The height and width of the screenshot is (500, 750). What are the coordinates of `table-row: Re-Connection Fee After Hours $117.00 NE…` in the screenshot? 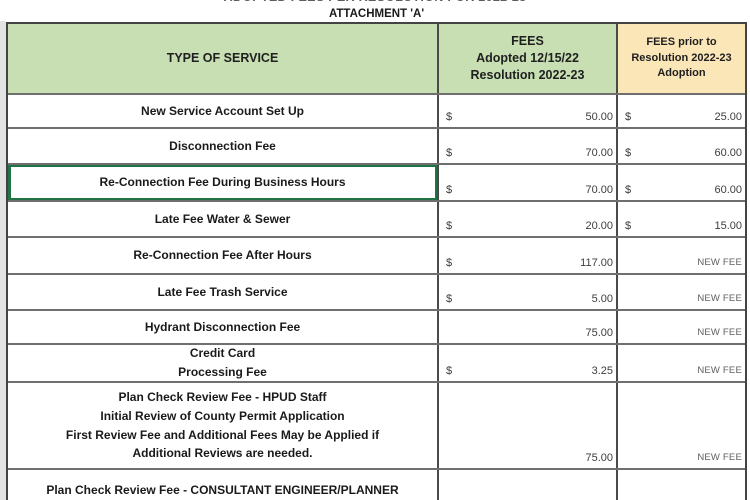 It's located at (376, 254).